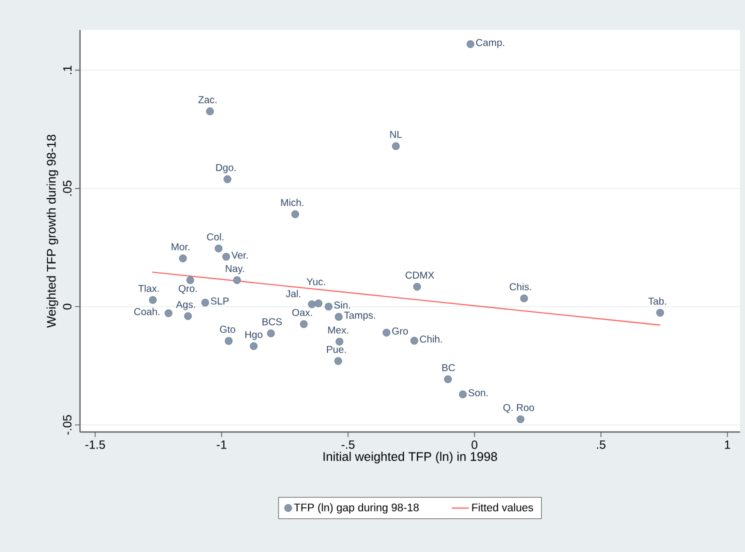 The image size is (745, 552). Describe the element at coordinates (67, 425) in the screenshot. I see `y-tick-label: -.05` at that location.